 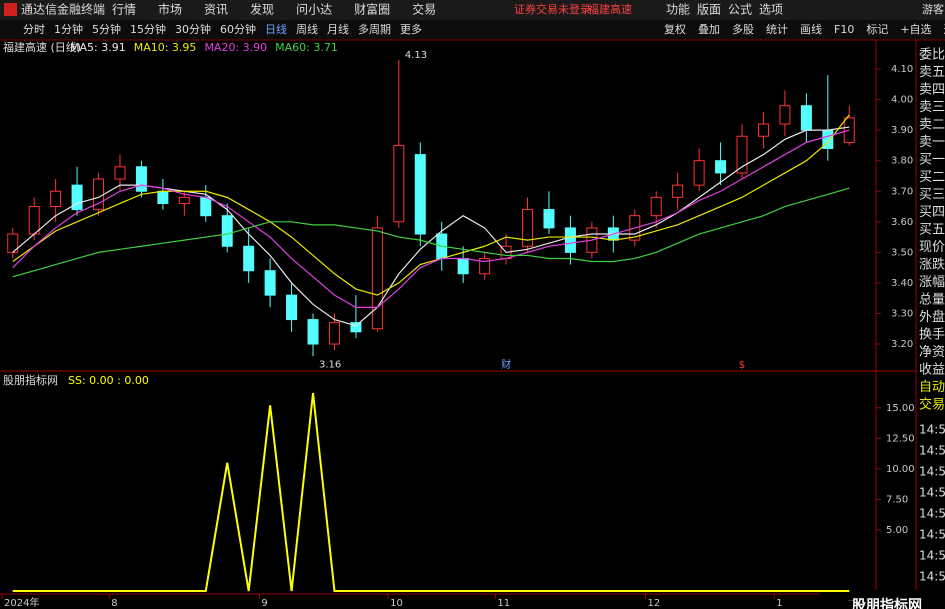 What do you see at coordinates (338, 29) in the screenshot?
I see `period-tab: 月线` at bounding box center [338, 29].